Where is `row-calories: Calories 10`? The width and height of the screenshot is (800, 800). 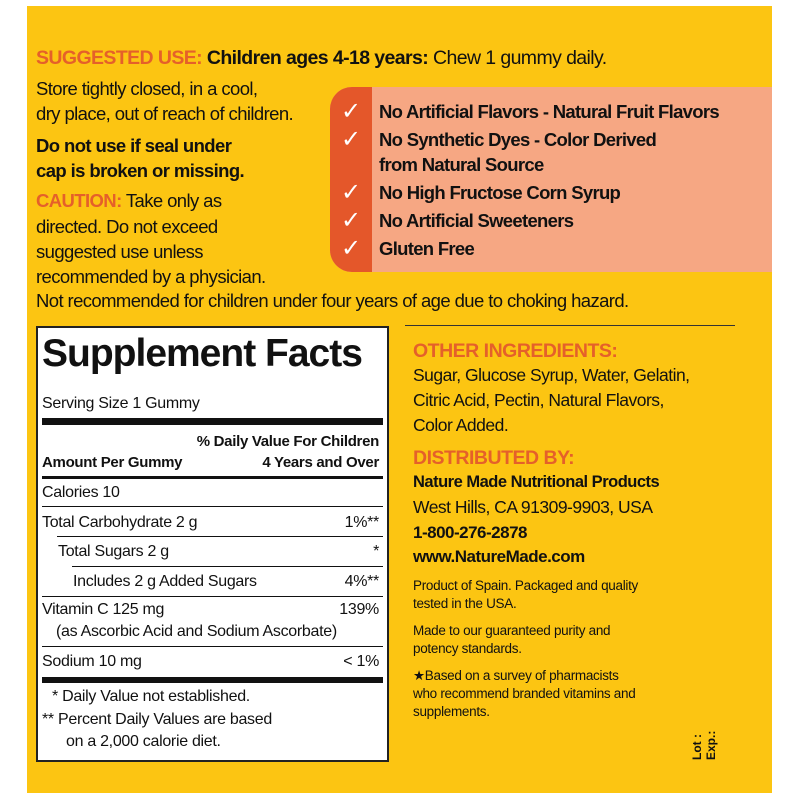
row-calories: Calories 10 is located at coordinates (81, 492).